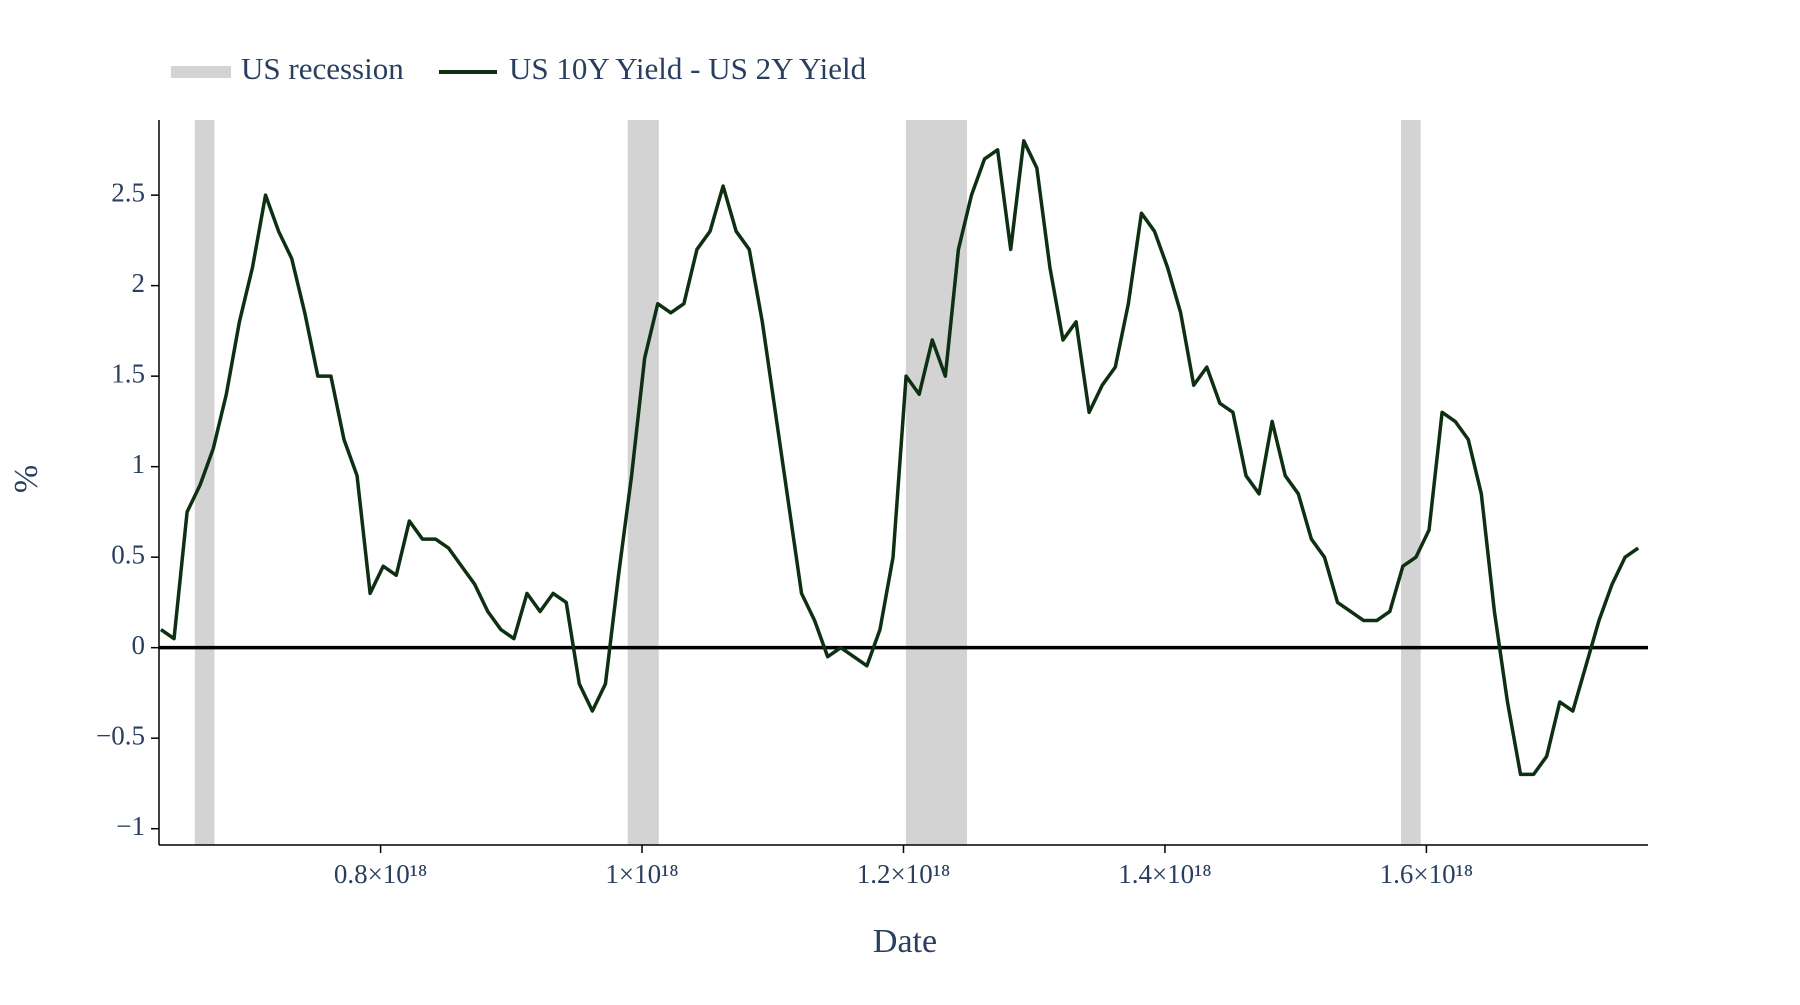 This screenshot has width=1800, height=1005. What do you see at coordinates (641, 874) in the screenshot?
I see `x-tick-label: 1×10¹⁸` at bounding box center [641, 874].